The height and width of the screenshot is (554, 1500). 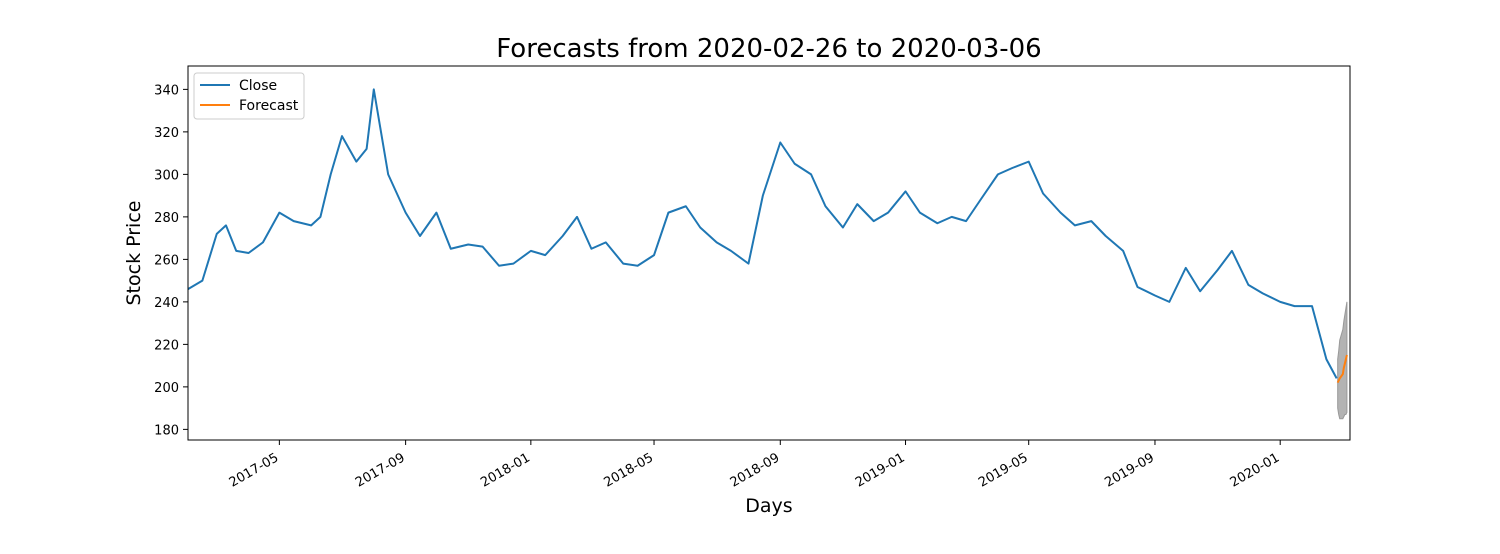 I want to click on y-axis-label: Stock Price, so click(x=134, y=253).